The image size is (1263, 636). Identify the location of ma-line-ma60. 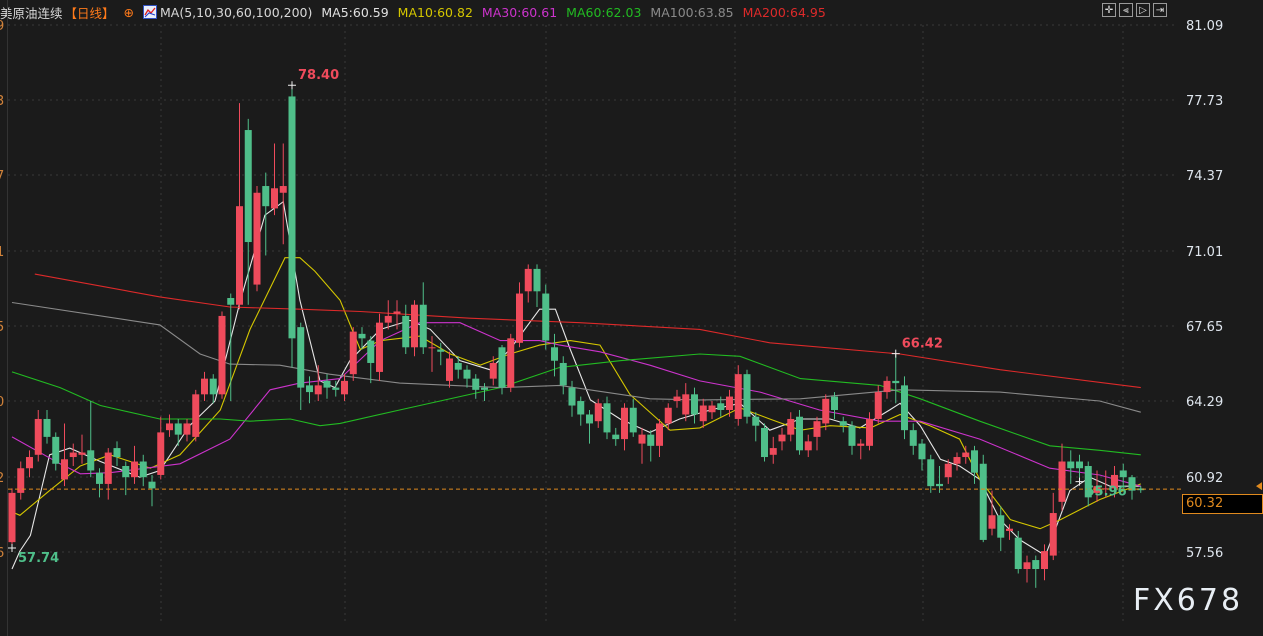
(576, 404).